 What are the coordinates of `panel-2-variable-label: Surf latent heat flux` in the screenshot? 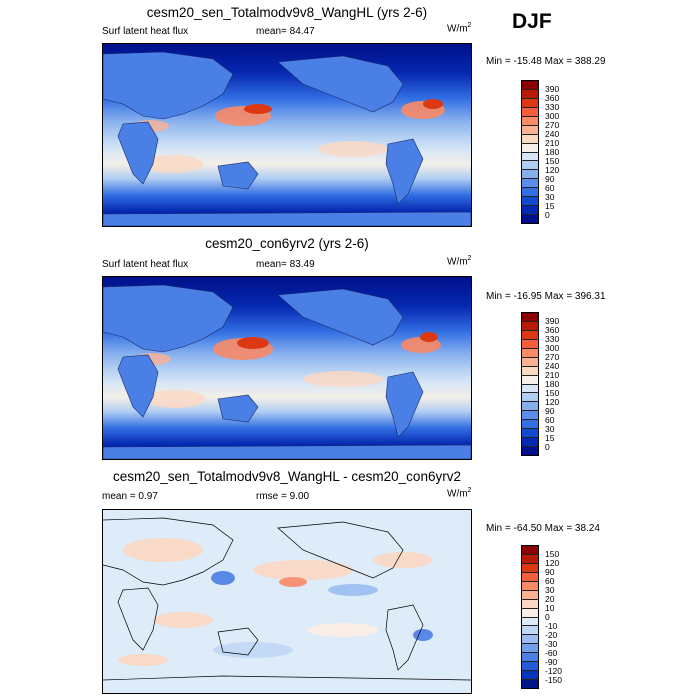 It's located at (145, 264).